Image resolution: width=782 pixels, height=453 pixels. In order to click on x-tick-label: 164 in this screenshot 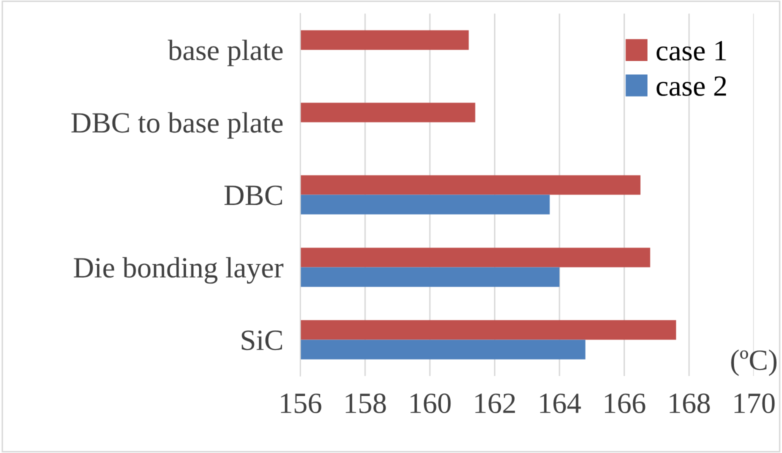, I will do `click(560, 404)`.